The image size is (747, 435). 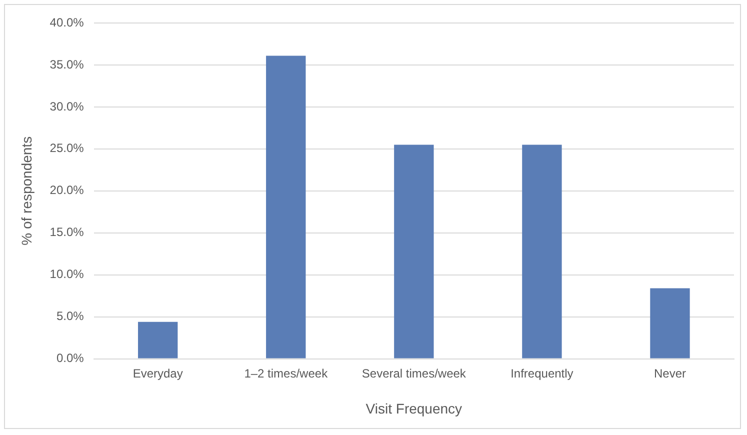 What do you see at coordinates (157, 373) in the screenshot?
I see `x-tick-label: Everyday` at bounding box center [157, 373].